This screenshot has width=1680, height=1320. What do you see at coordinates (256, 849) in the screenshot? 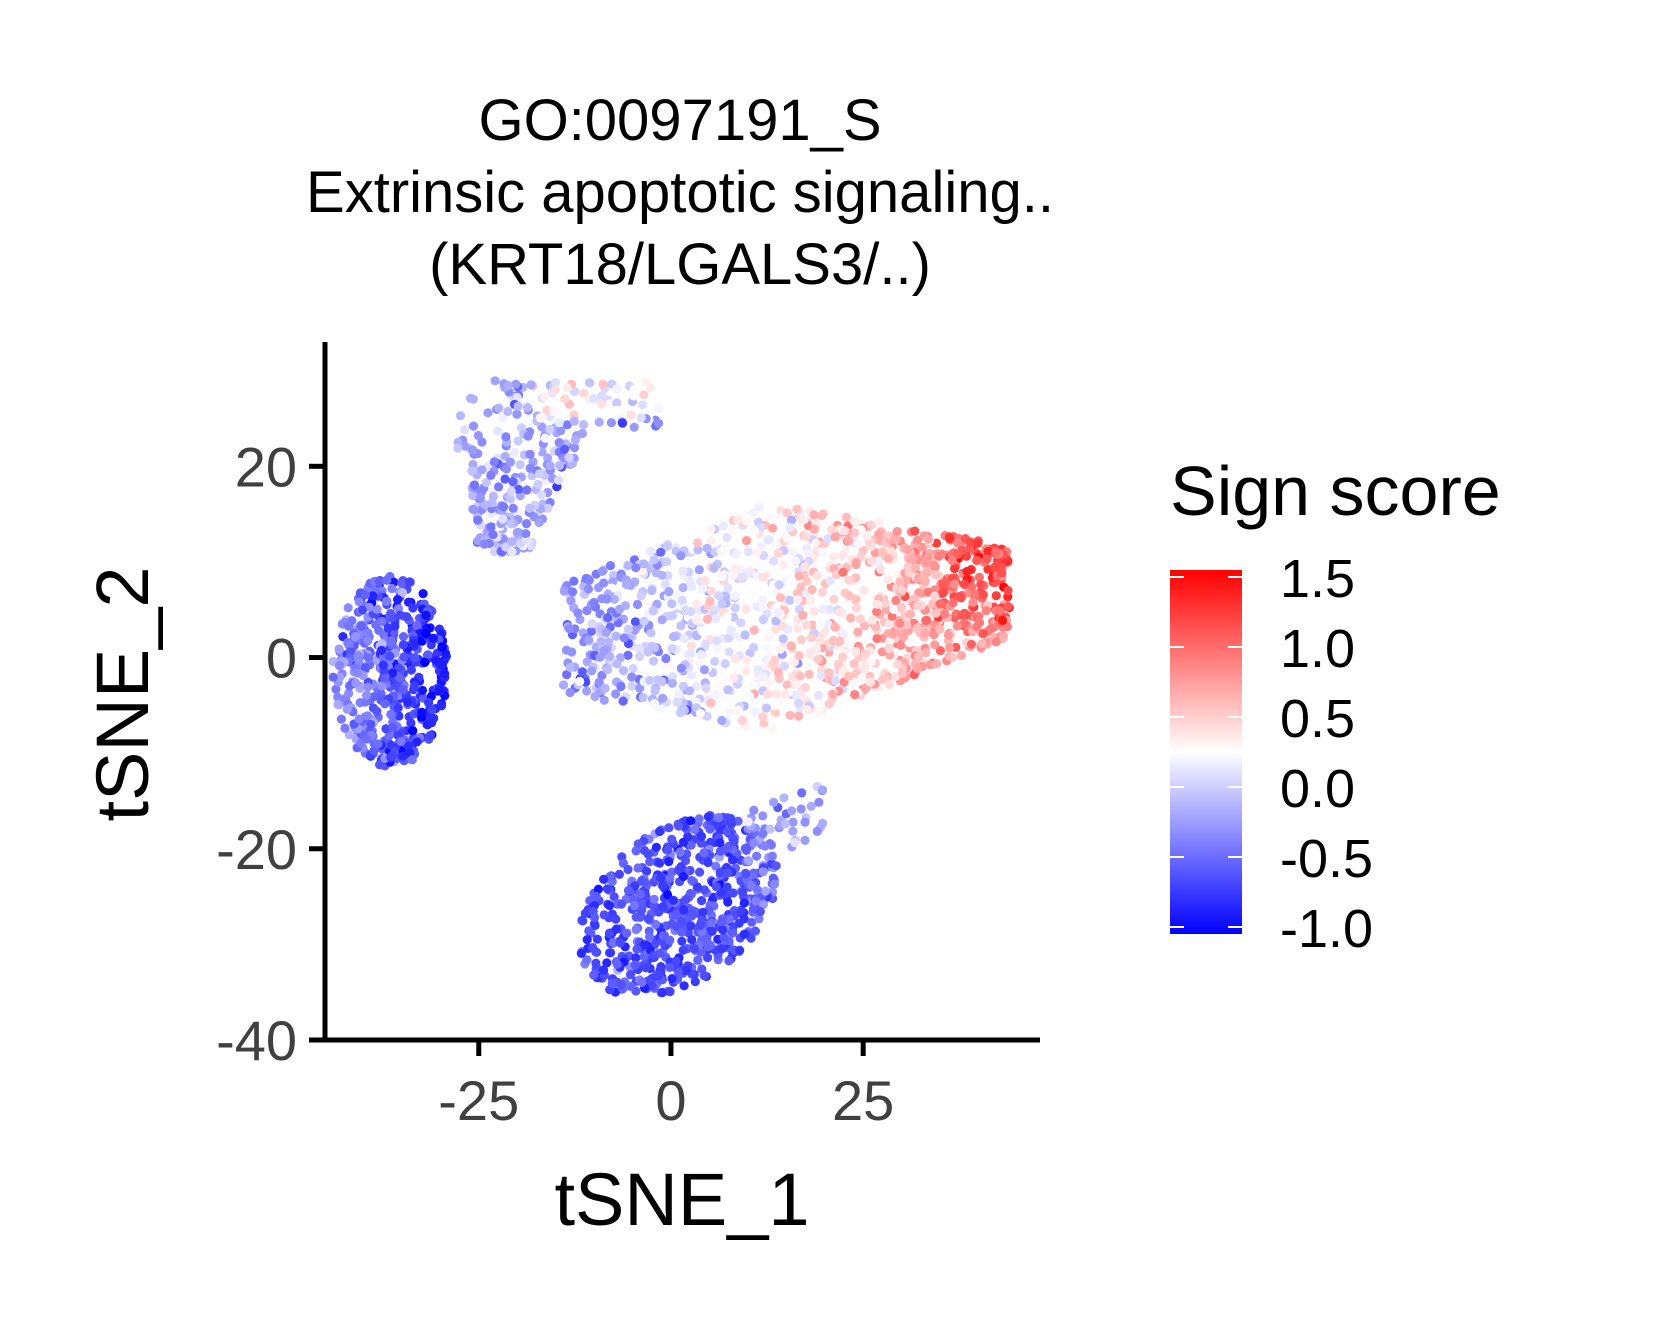
I see `y-tick-label: -20` at bounding box center [256, 849].